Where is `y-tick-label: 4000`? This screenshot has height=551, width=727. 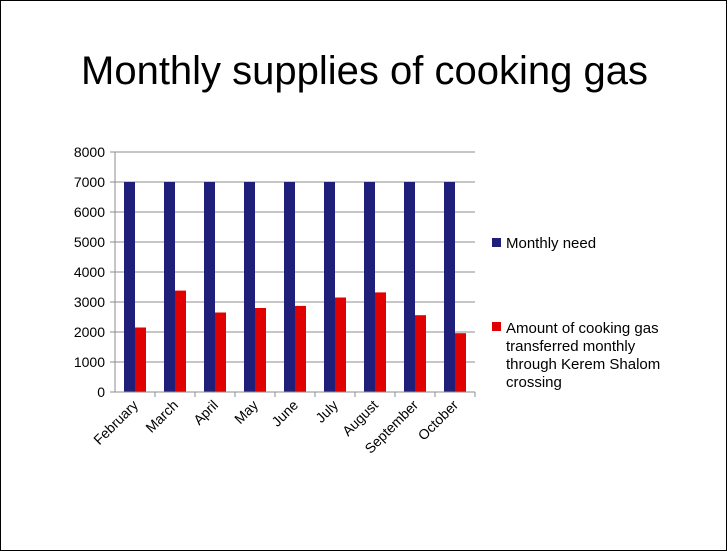
y-tick-label: 4000 is located at coordinates (89, 272).